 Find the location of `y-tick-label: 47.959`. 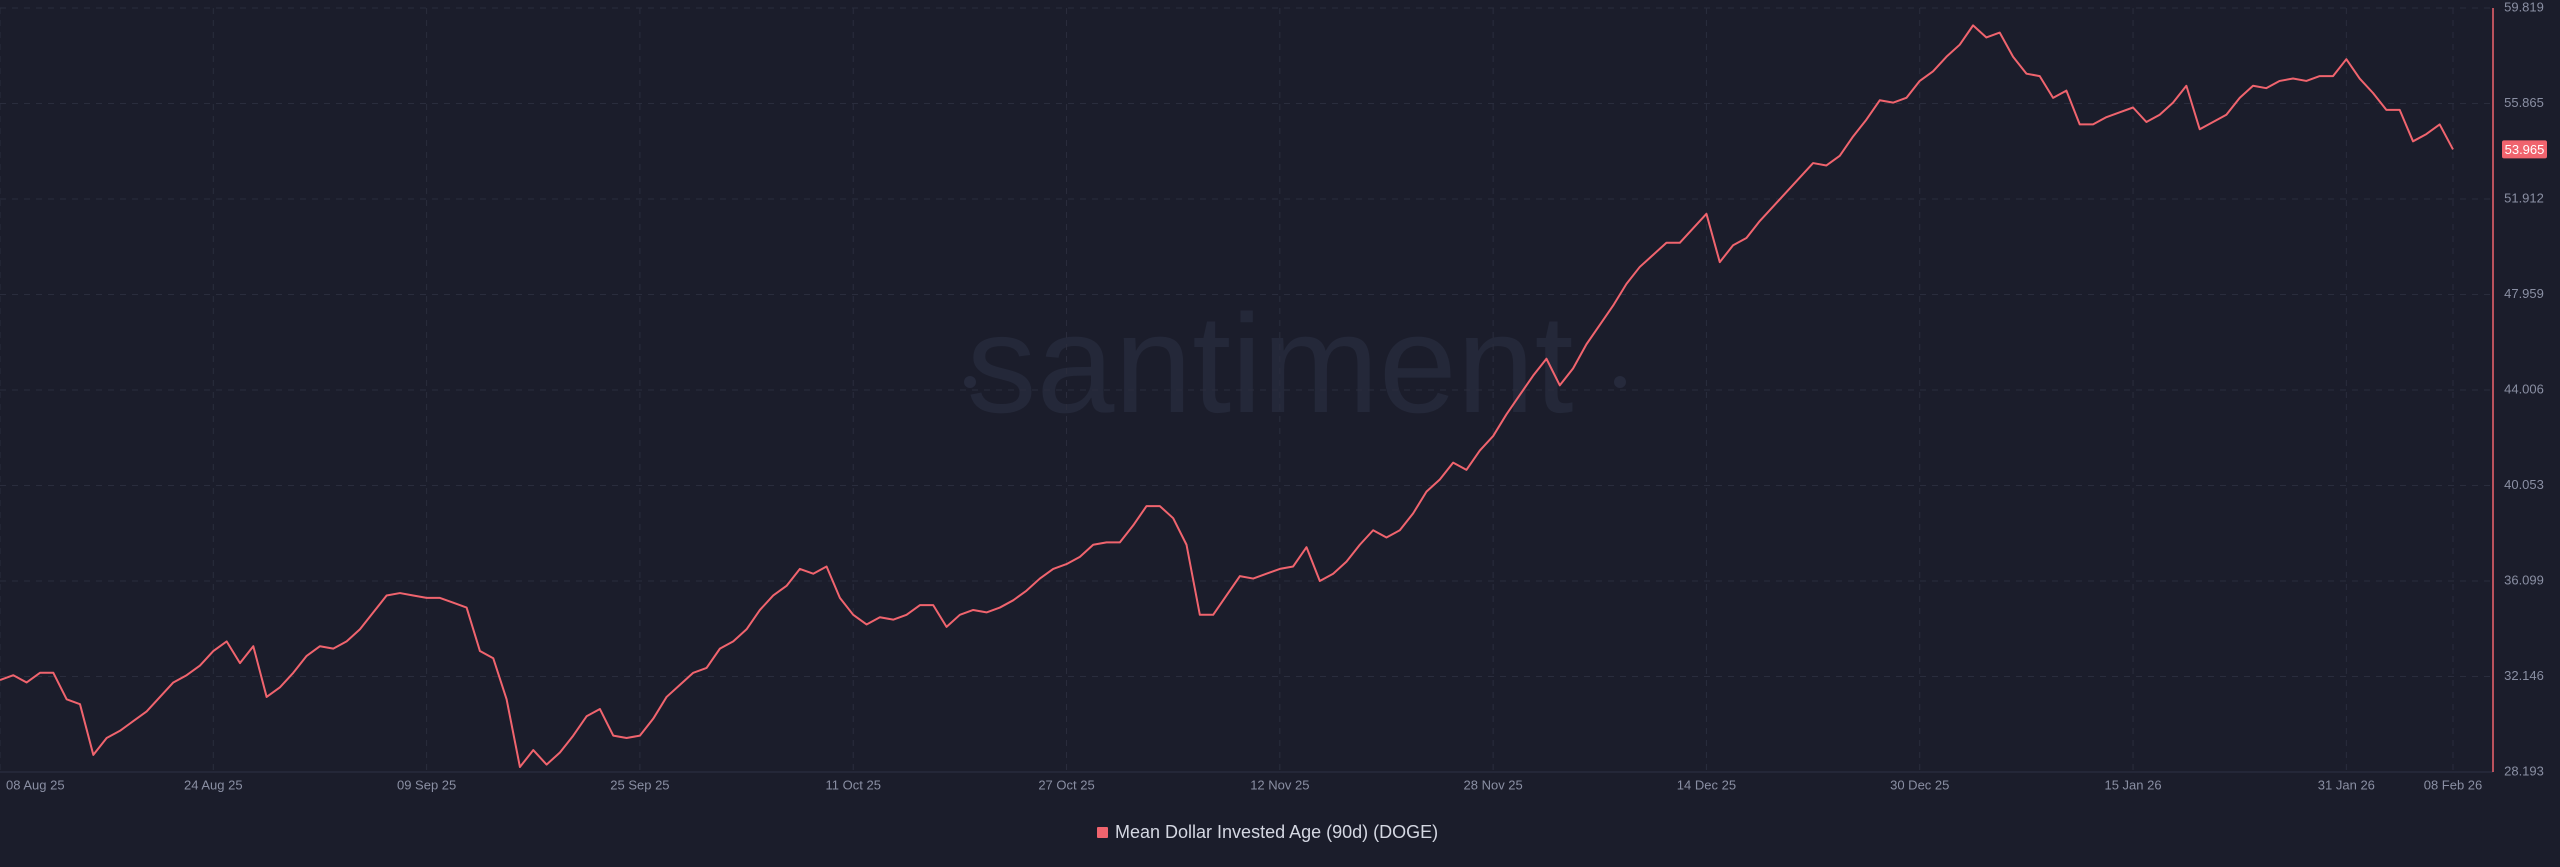

y-tick-label: 47.959 is located at coordinates (2524, 293).